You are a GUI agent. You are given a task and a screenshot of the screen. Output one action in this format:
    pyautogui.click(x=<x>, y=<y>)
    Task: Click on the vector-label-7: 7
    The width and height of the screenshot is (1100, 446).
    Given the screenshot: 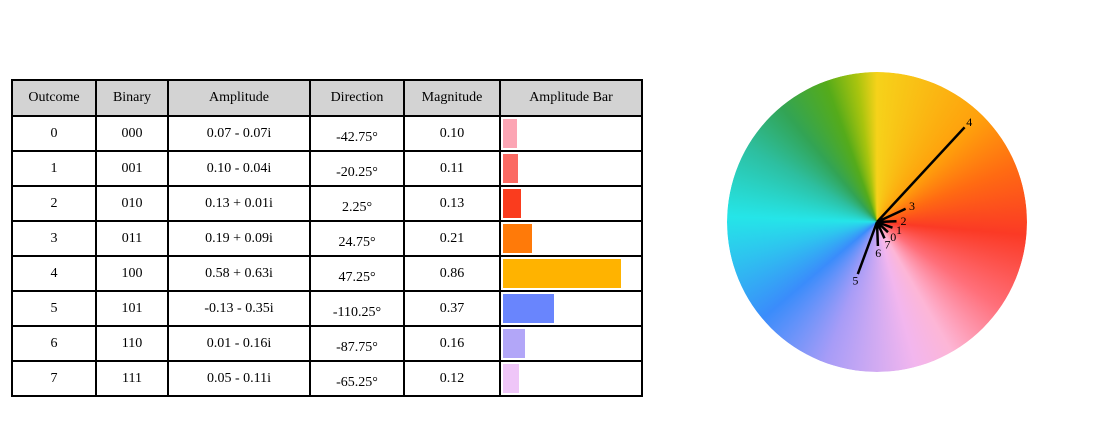 What is the action you would take?
    pyautogui.click(x=888, y=245)
    